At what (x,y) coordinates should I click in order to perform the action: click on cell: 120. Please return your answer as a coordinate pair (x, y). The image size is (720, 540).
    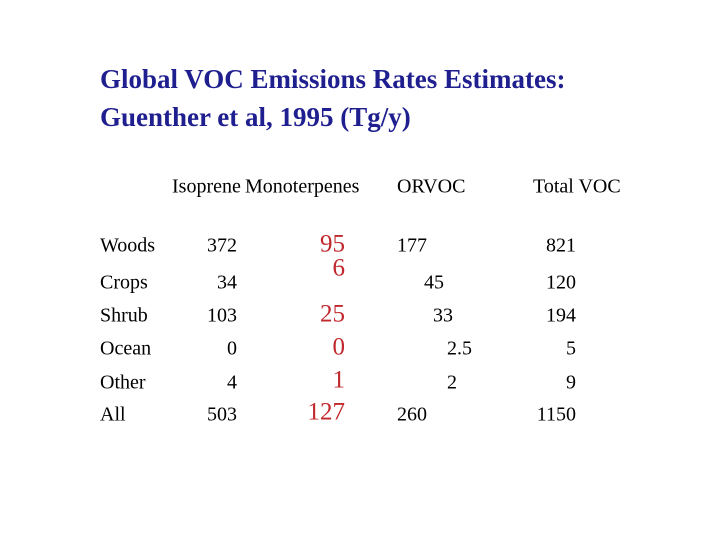
    Looking at the image, I should click on (561, 283).